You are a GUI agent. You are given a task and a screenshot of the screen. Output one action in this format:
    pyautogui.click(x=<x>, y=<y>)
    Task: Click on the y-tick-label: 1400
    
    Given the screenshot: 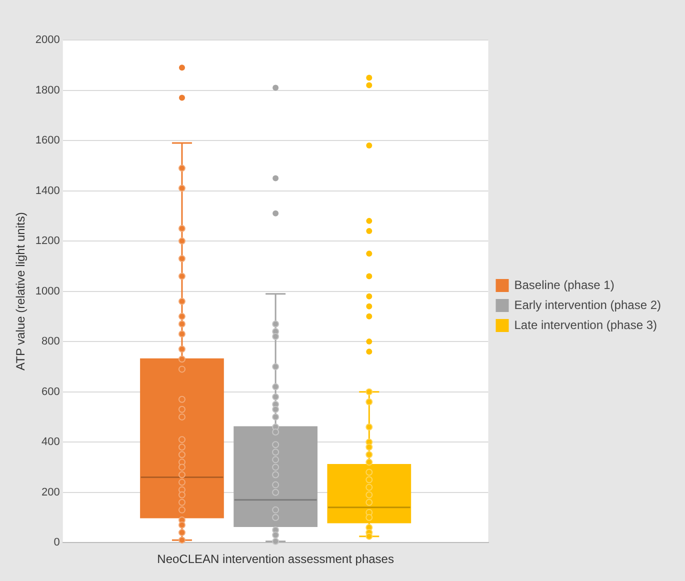 What is the action you would take?
    pyautogui.click(x=47, y=190)
    